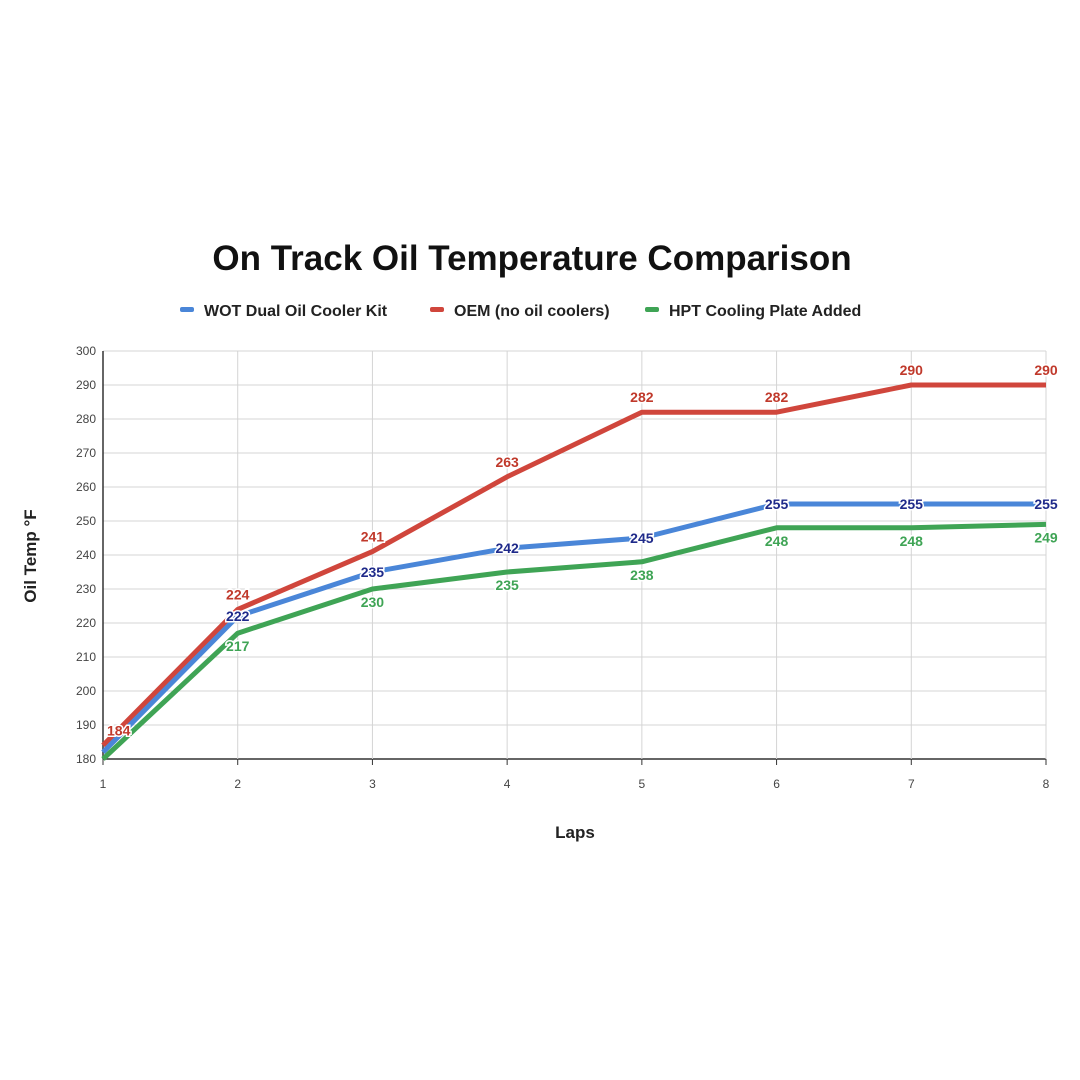  What do you see at coordinates (373, 602) in the screenshot?
I see `data-label: 230` at bounding box center [373, 602].